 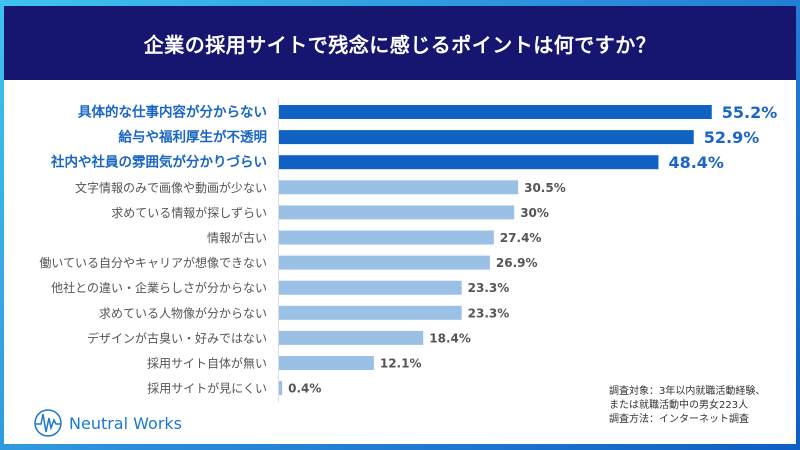 What do you see at coordinates (207, 363) in the screenshot?
I see `category-label: 採用サイト自体が無い` at bounding box center [207, 363].